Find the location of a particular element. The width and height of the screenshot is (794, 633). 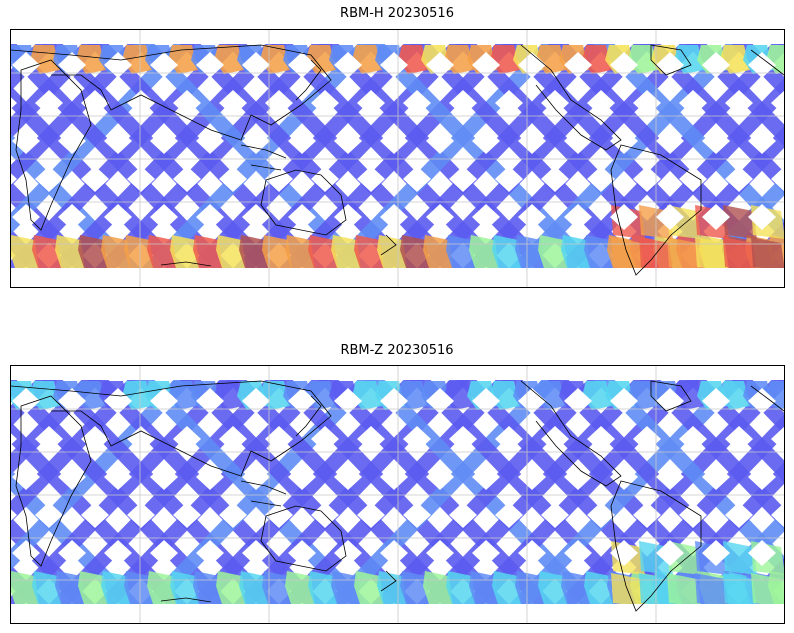

east-hotspot is located at coordinates (697, 574).